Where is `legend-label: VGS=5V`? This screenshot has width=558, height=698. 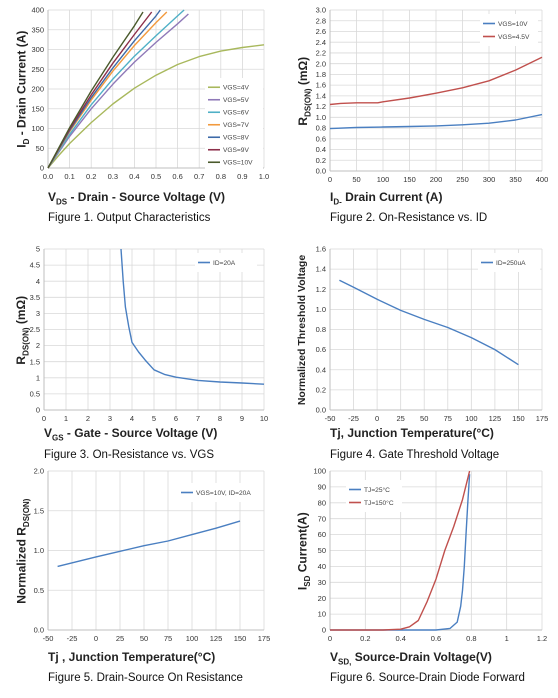 legend-label: VGS=5V is located at coordinates (236, 100).